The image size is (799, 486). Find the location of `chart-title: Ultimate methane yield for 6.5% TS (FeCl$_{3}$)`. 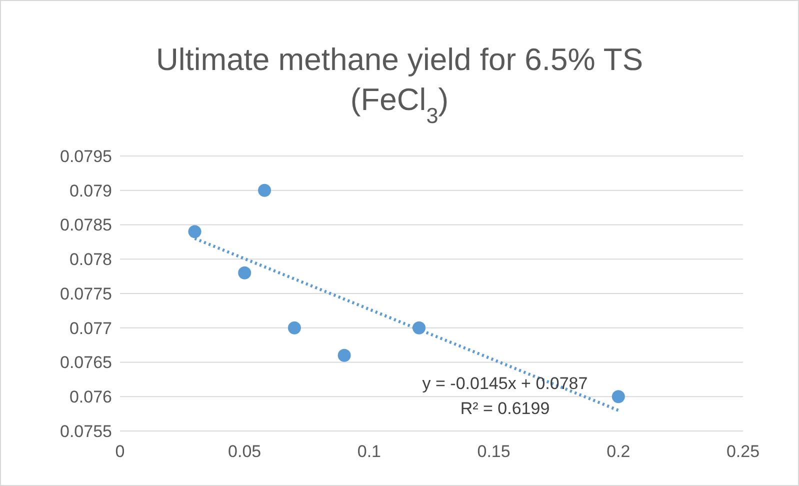

chart-title: Ultimate methane yield for 6.5% TS (FeCl$_{3}$) is located at coordinates (400, 85).